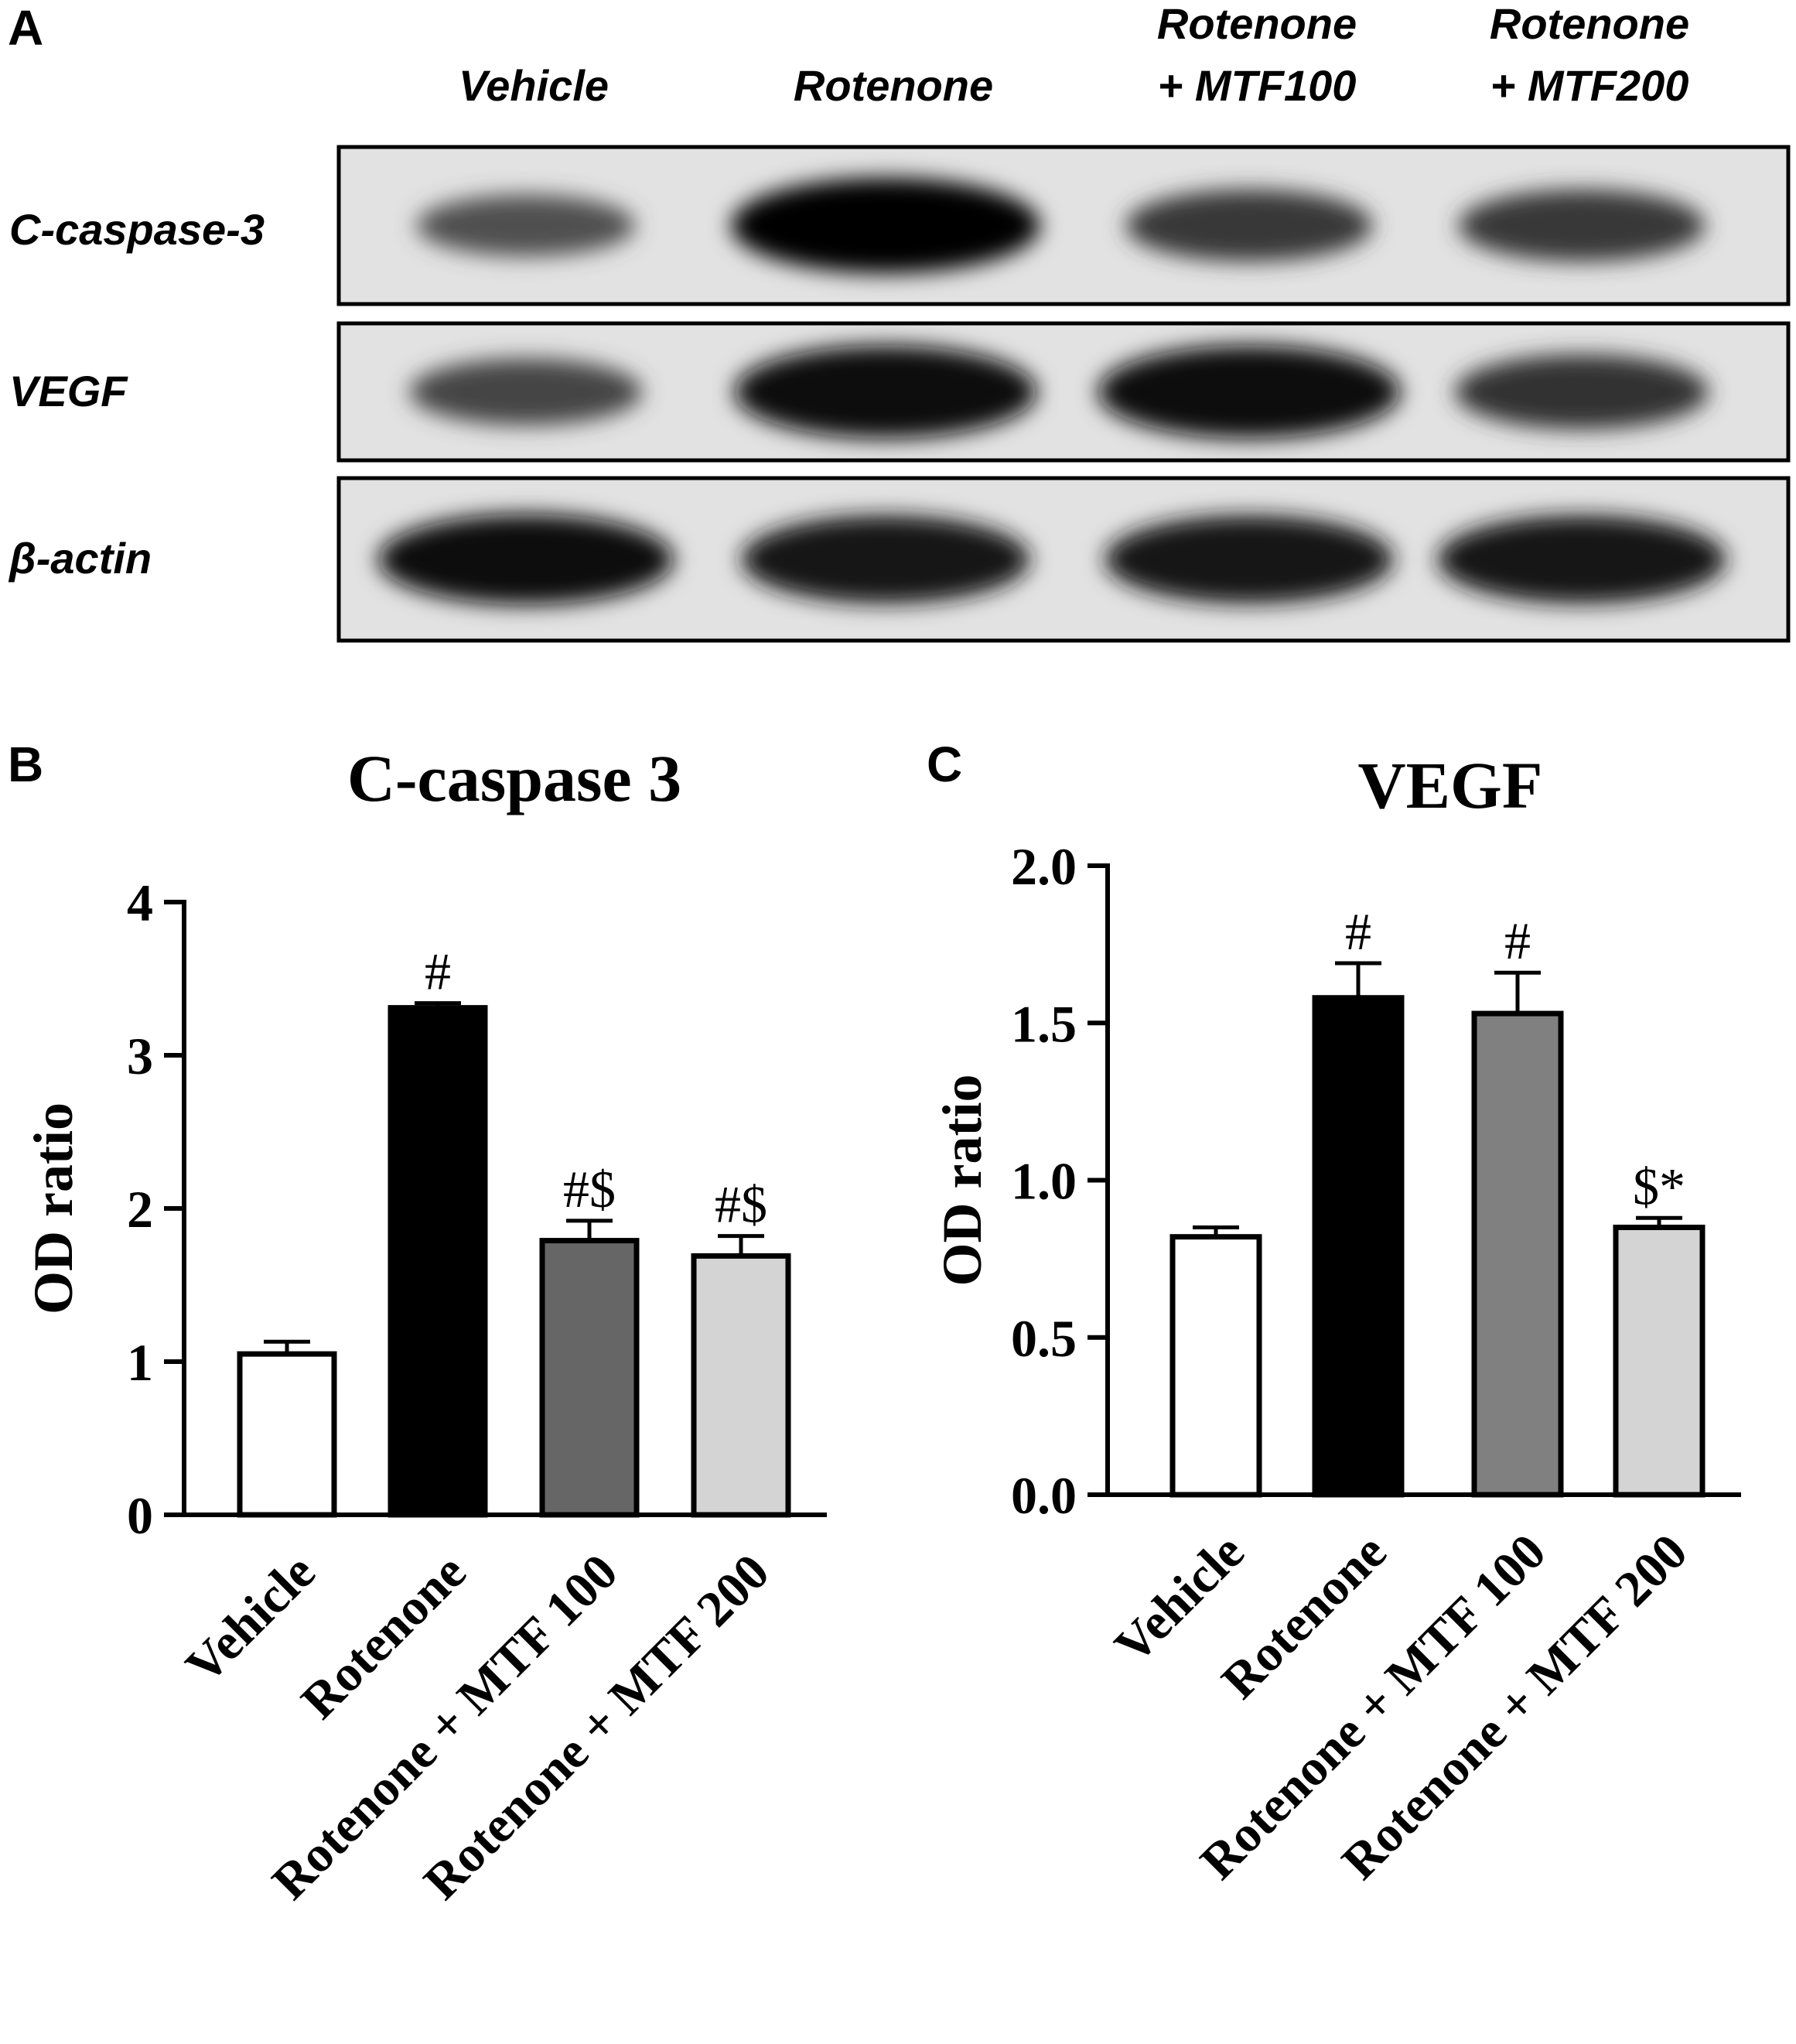  What do you see at coordinates (1589, 55) in the screenshot?
I see `lane-label-4: Rotenone + MTF200` at bounding box center [1589, 55].